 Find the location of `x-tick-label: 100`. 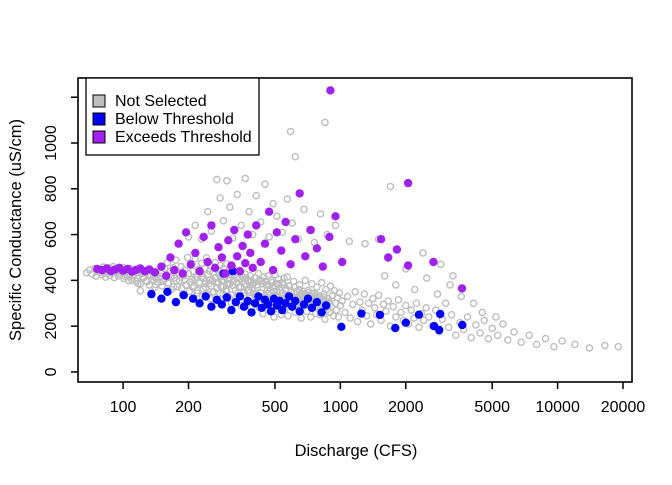

x-tick-label: 100 is located at coordinates (123, 407).